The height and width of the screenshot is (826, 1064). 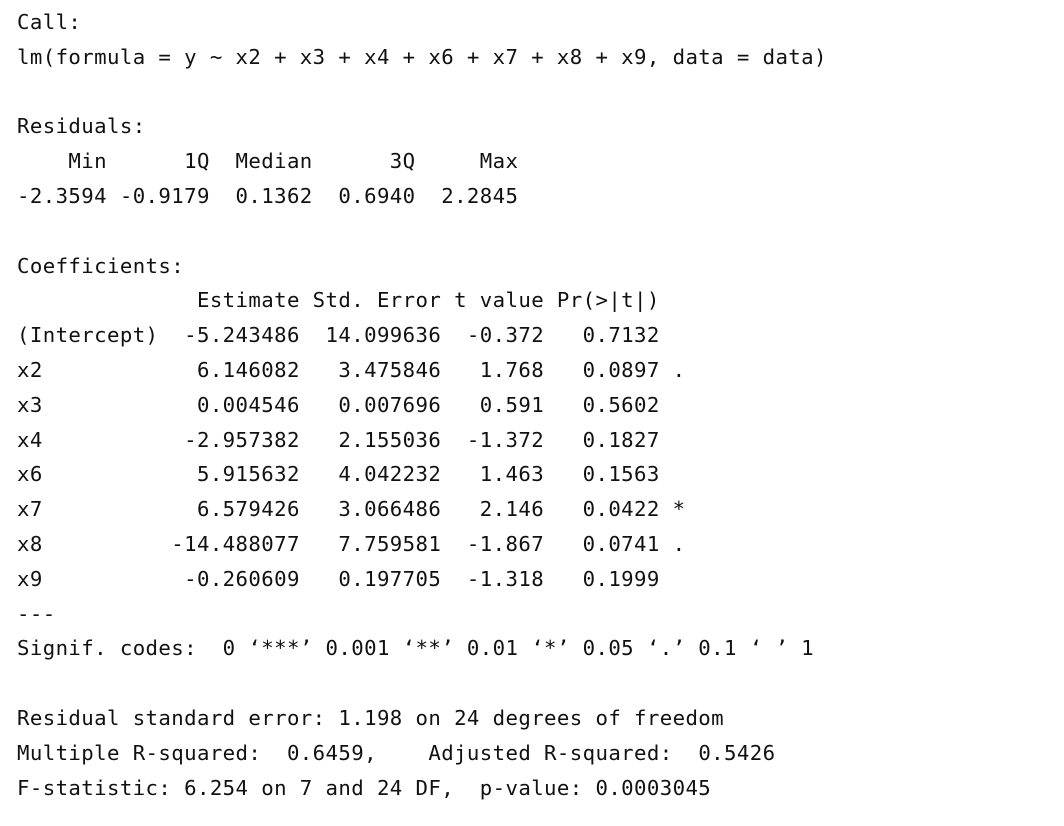 I want to click on residuals-header: Residuals:, so click(x=81, y=126).